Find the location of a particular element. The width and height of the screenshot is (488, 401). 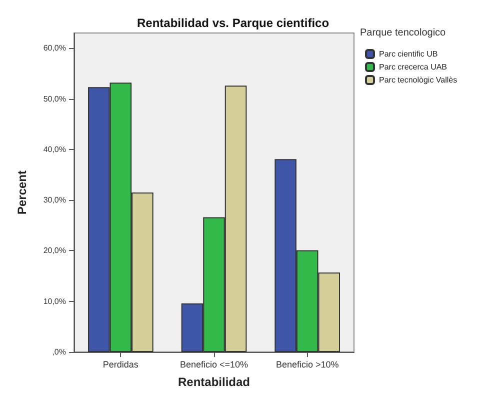

y-tick-label: 60,0% is located at coordinates (54, 48).